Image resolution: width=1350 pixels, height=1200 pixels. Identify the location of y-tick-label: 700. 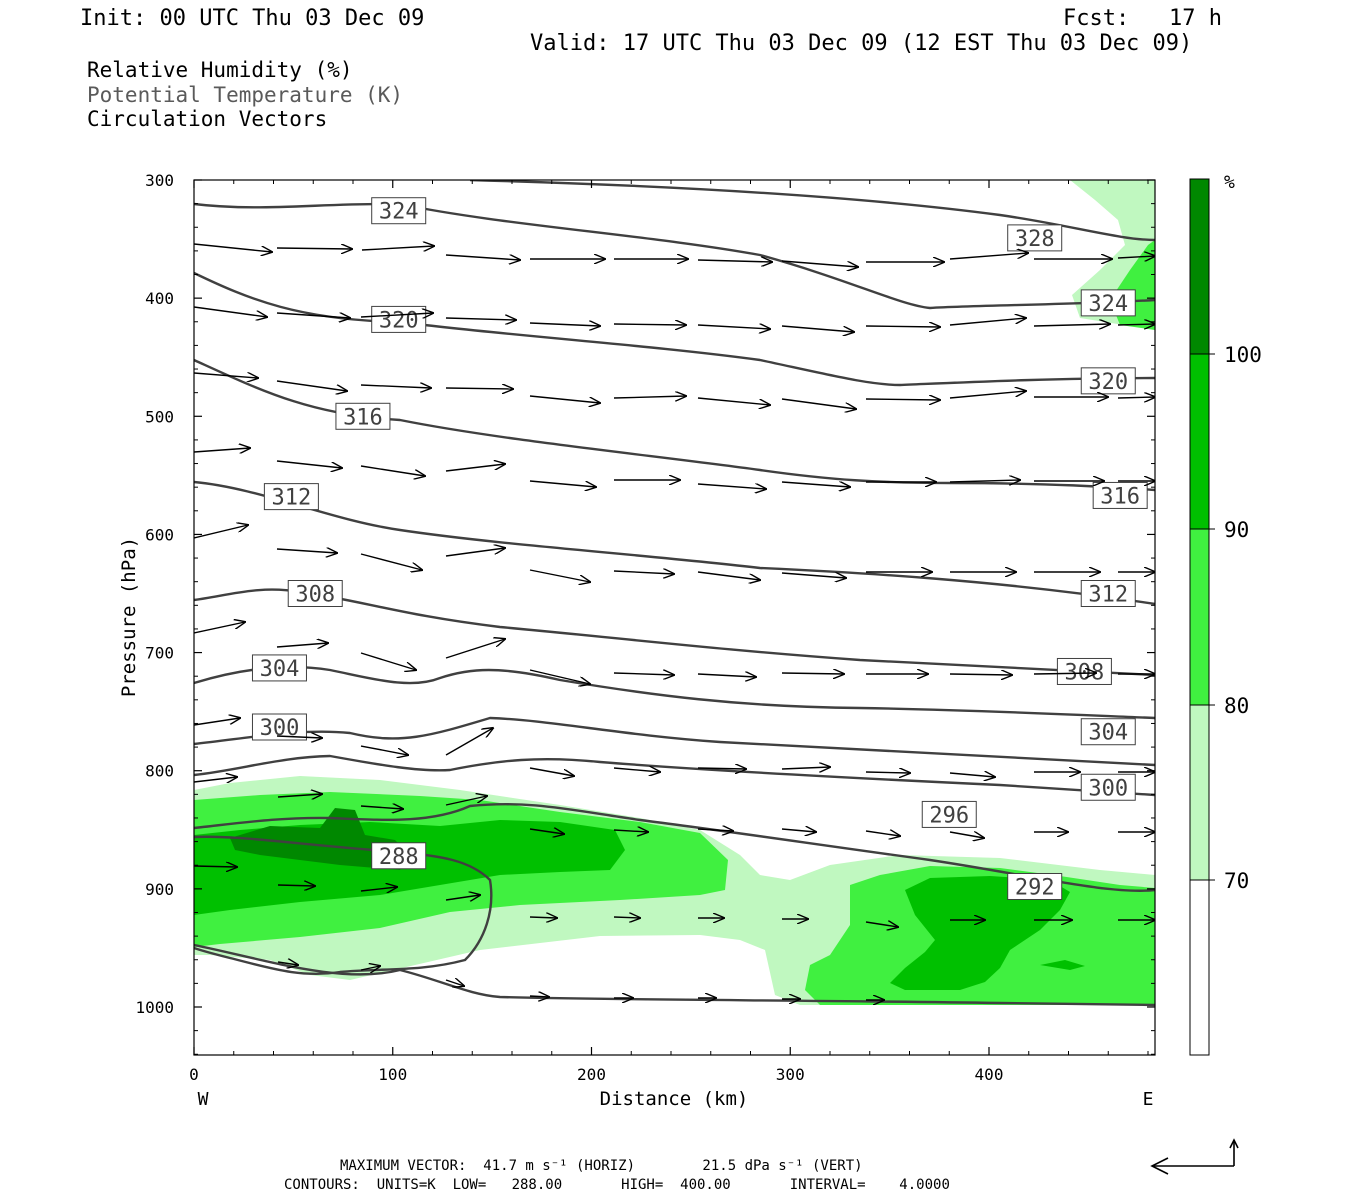
(159, 653).